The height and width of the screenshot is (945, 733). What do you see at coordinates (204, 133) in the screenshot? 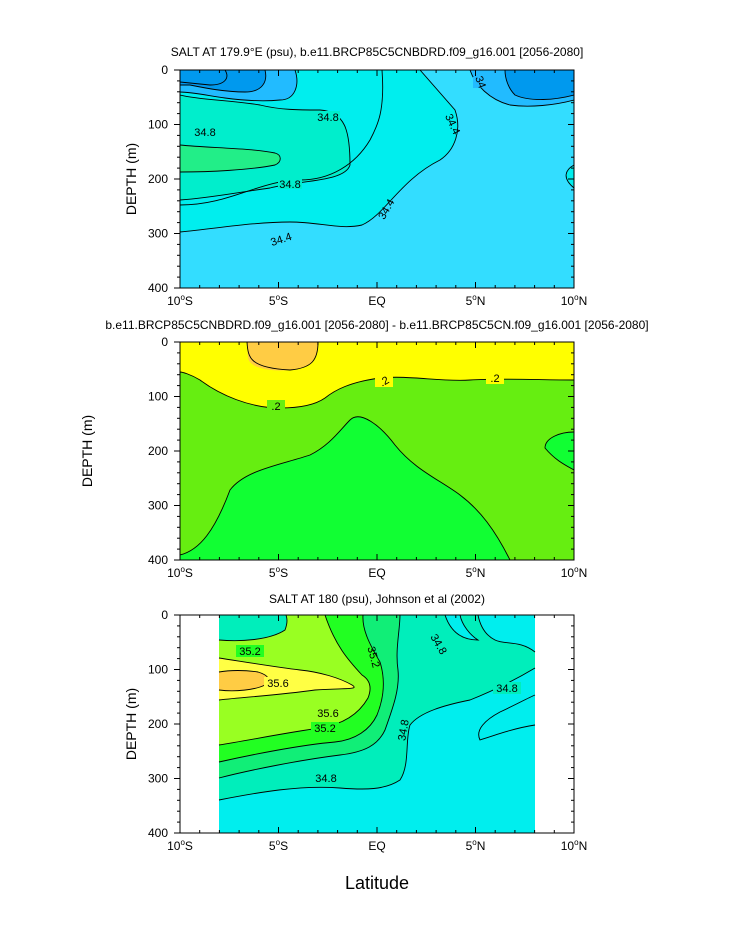
I see `p1-label-c: 34.8` at bounding box center [204, 133].